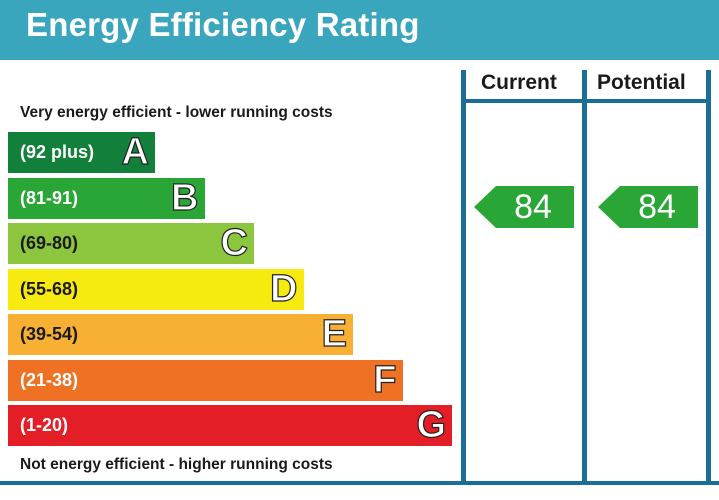  Describe the element at coordinates (463, 277) in the screenshot. I see `frame-line-left` at that location.